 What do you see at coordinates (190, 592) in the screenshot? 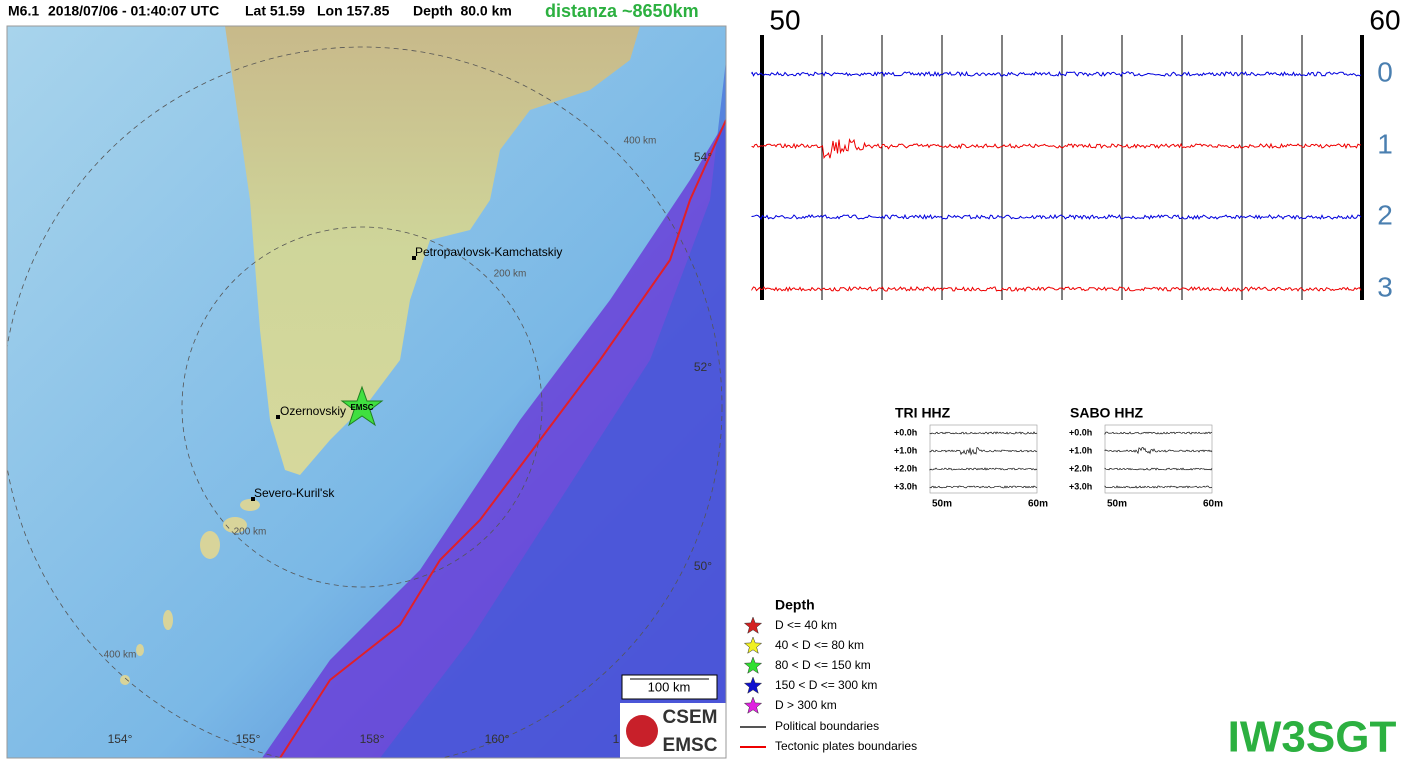
I see `islands` at bounding box center [190, 592].